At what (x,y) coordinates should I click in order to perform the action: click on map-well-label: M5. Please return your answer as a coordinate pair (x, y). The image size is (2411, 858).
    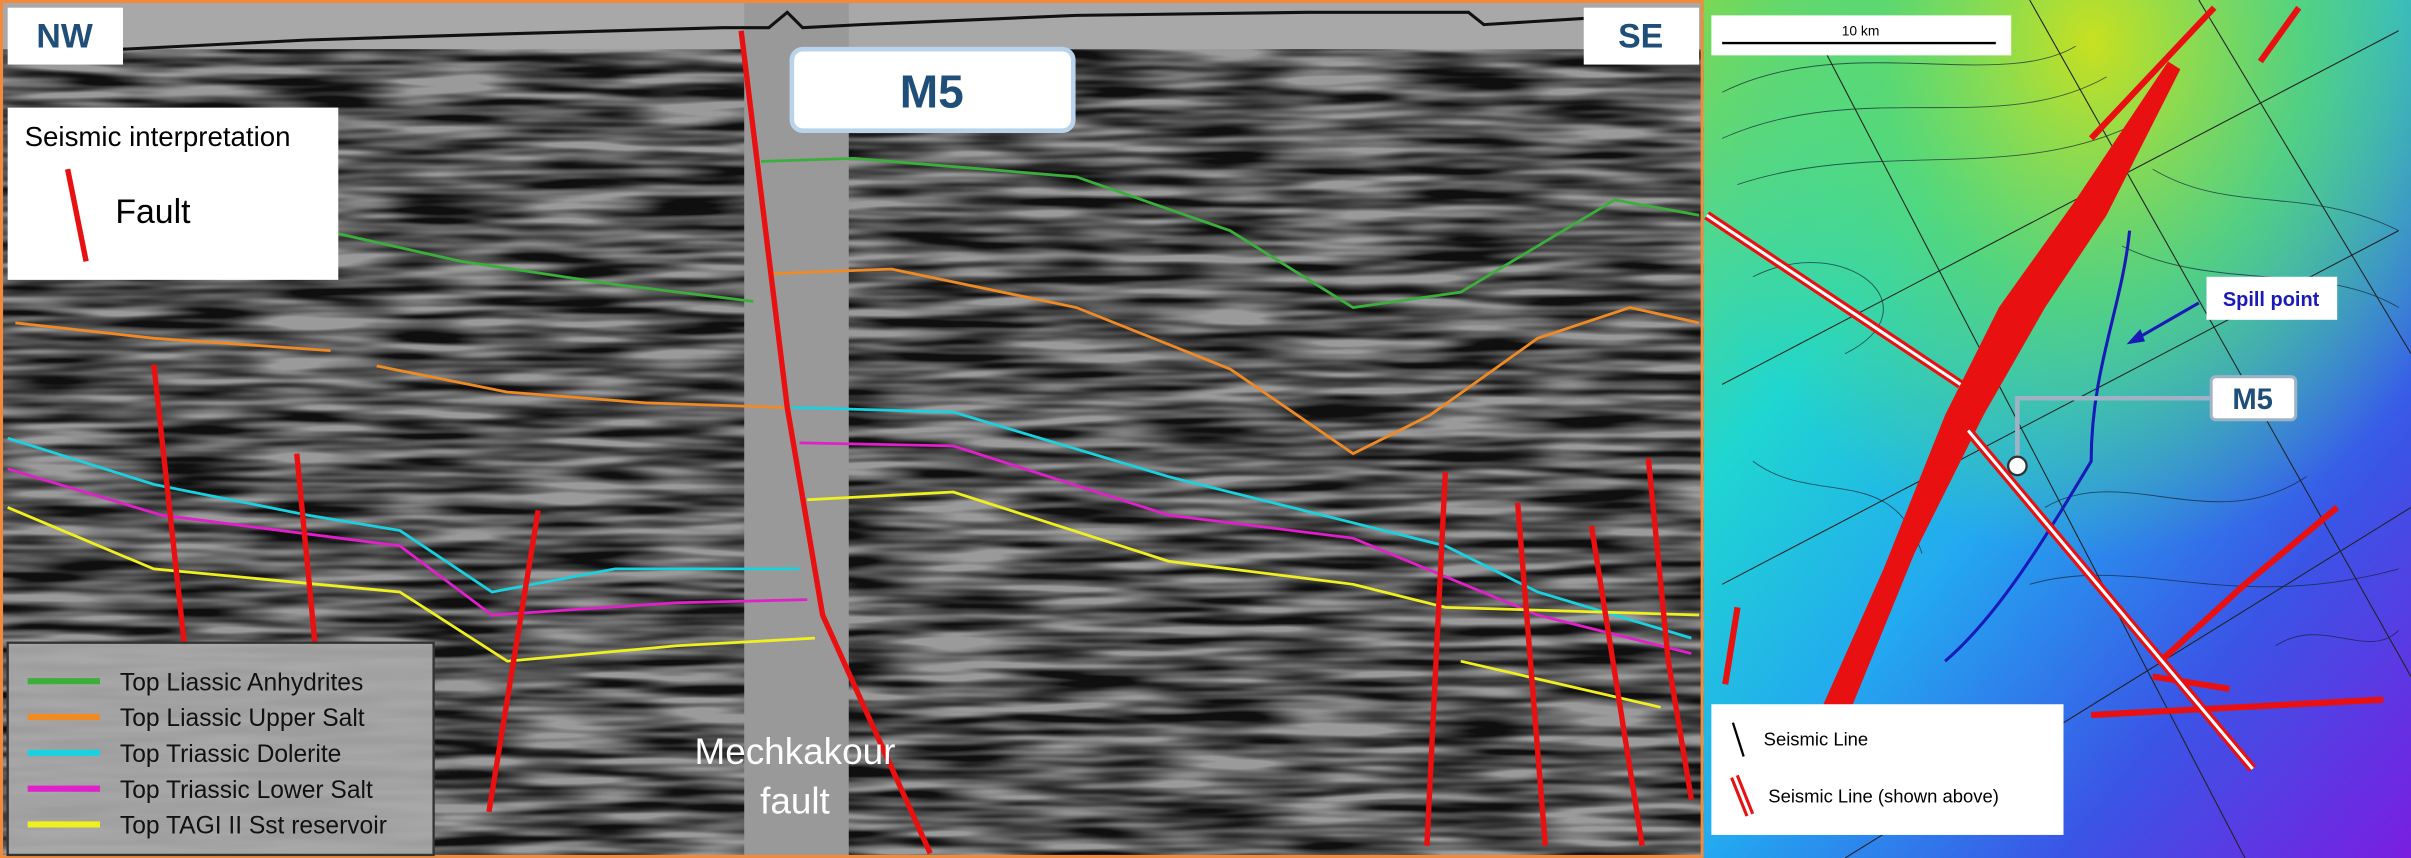
    Looking at the image, I should click on (2252, 400).